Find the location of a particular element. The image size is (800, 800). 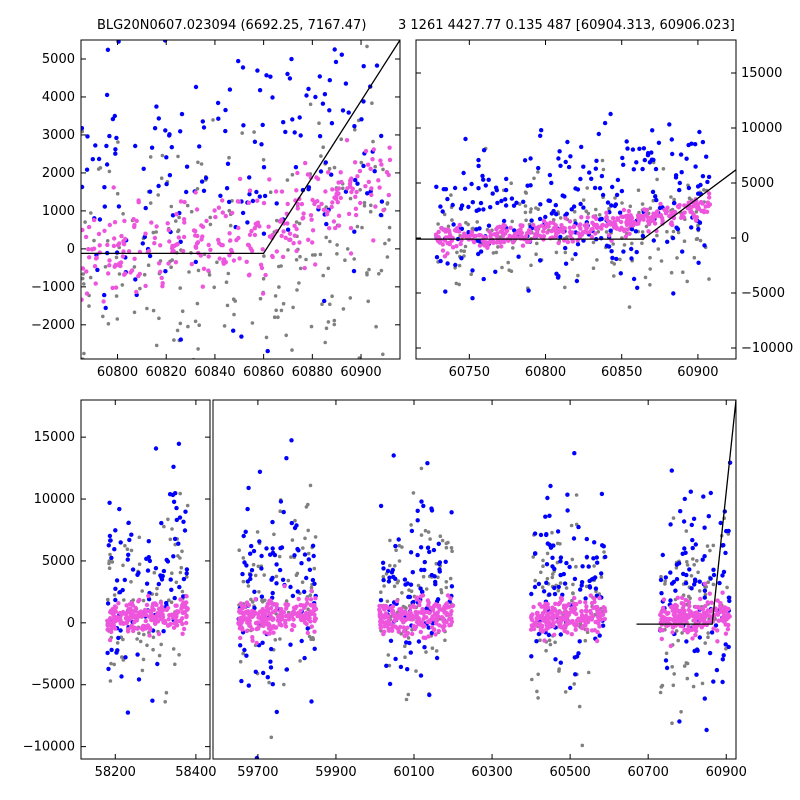

y-tick-label: 0 is located at coordinates (745, 238).